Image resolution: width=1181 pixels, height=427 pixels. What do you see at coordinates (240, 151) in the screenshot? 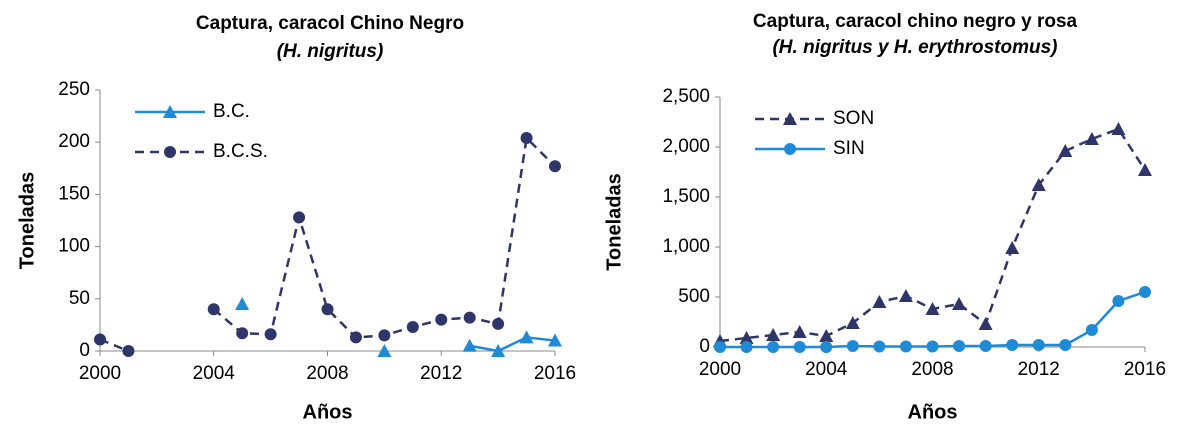
I see `legend-label: B.C.S.` at bounding box center [240, 151].